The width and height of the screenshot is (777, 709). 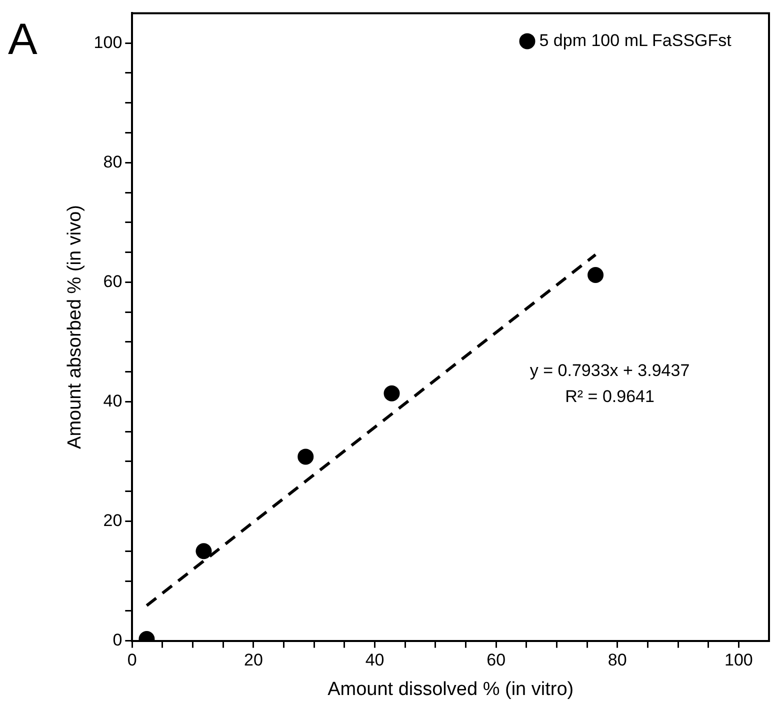 I want to click on x-tick-label: 0, so click(x=132, y=660).